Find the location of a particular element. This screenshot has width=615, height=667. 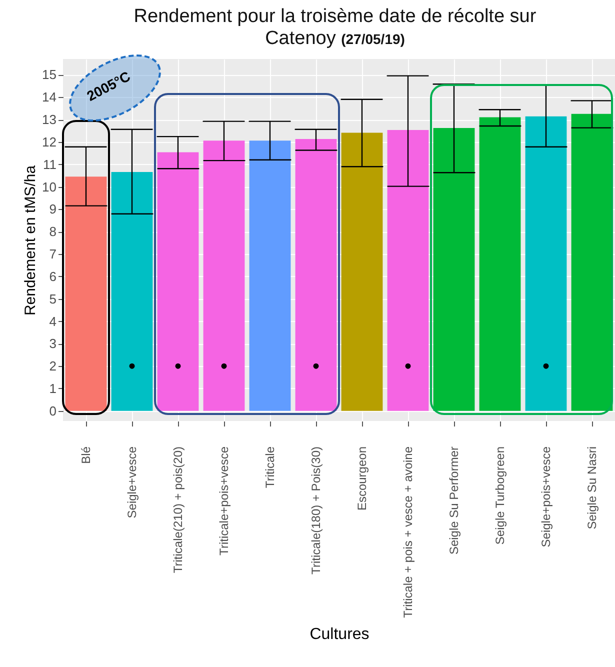

x-tick-label: Triticale(210) + pois(20) is located at coordinates (178, 510).